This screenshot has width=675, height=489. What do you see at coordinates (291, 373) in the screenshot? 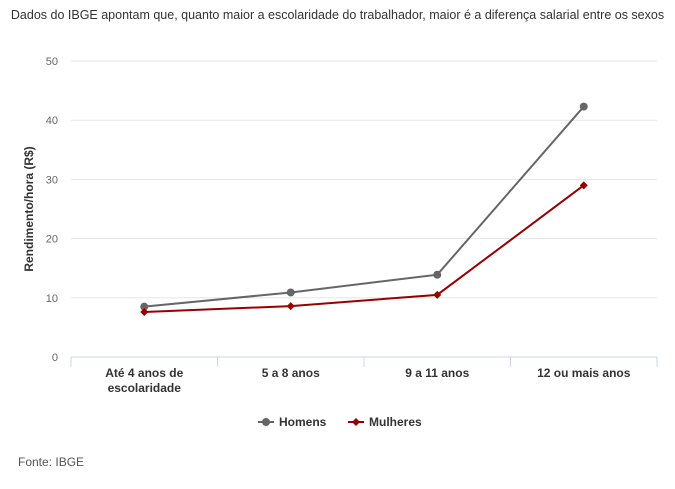
I see `x-tick-label: 5 a 8 anos` at bounding box center [291, 373].